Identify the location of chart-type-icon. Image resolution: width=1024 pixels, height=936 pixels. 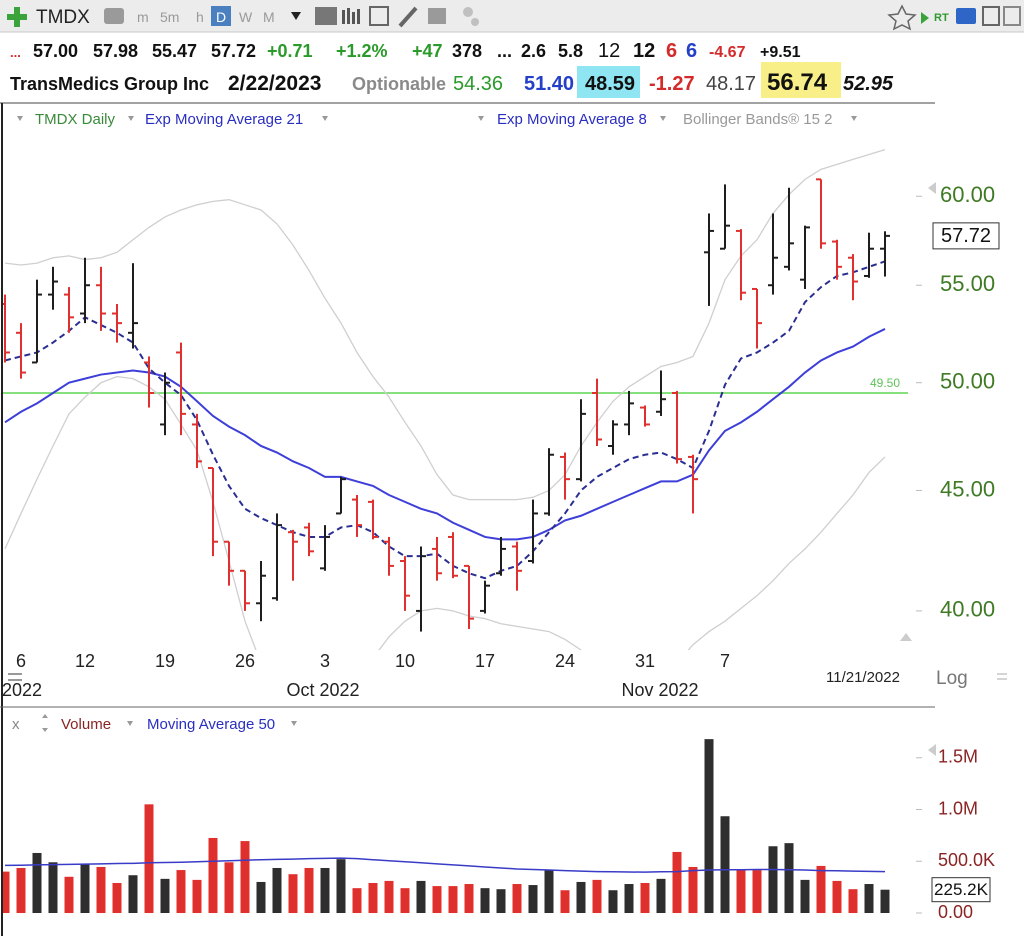
(326, 16).